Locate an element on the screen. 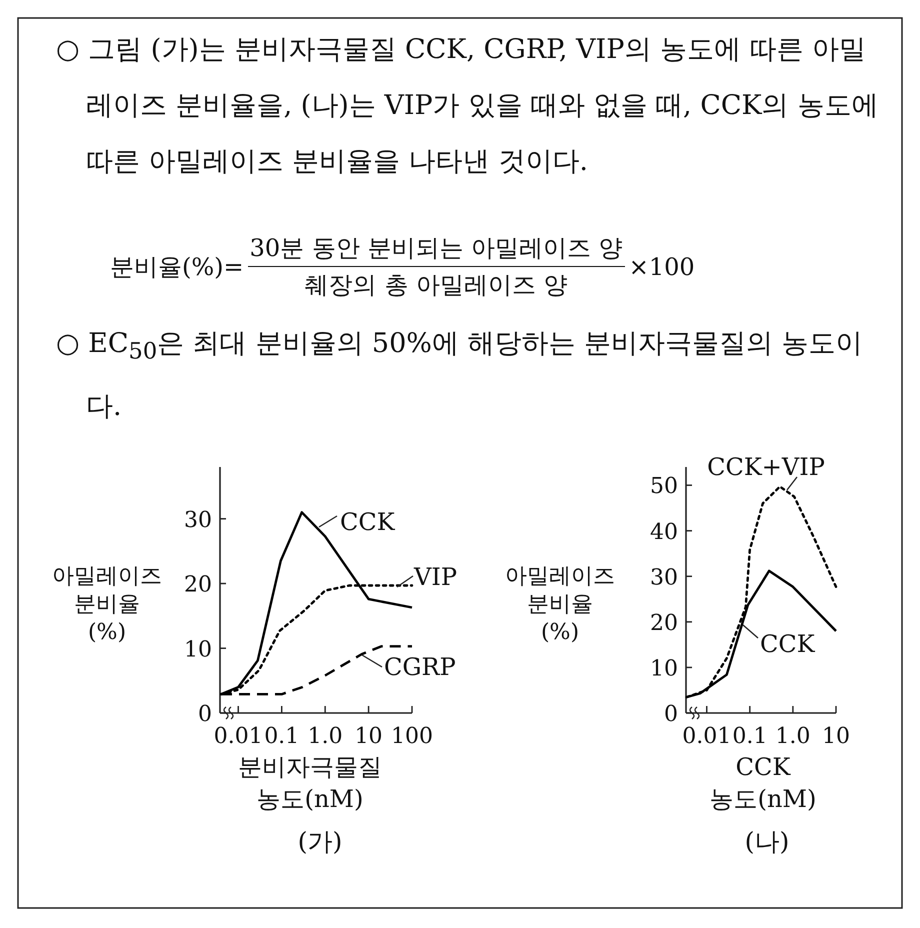 The height and width of the screenshot is (928, 920). series-label: CCK+VIP is located at coordinates (766, 467).